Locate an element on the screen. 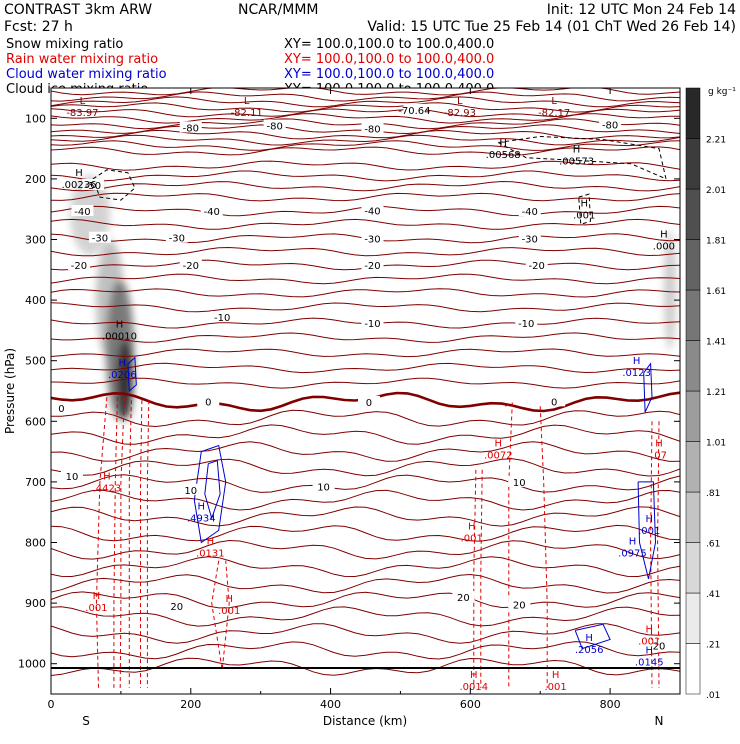 This screenshot has width=740, height=744. extremum-value: -82.17 is located at coordinates (554, 113).